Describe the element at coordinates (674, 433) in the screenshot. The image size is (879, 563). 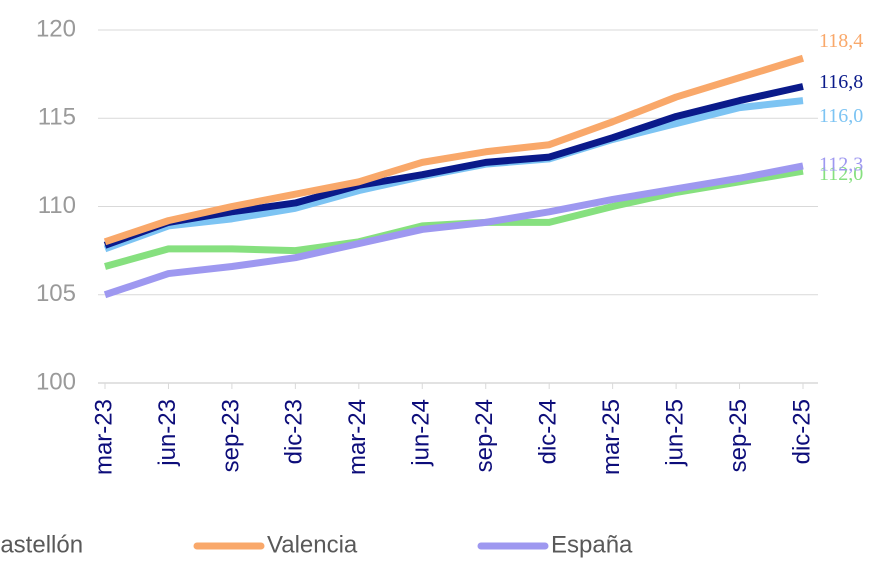
I see `x-tick-label: jun-25` at that location.